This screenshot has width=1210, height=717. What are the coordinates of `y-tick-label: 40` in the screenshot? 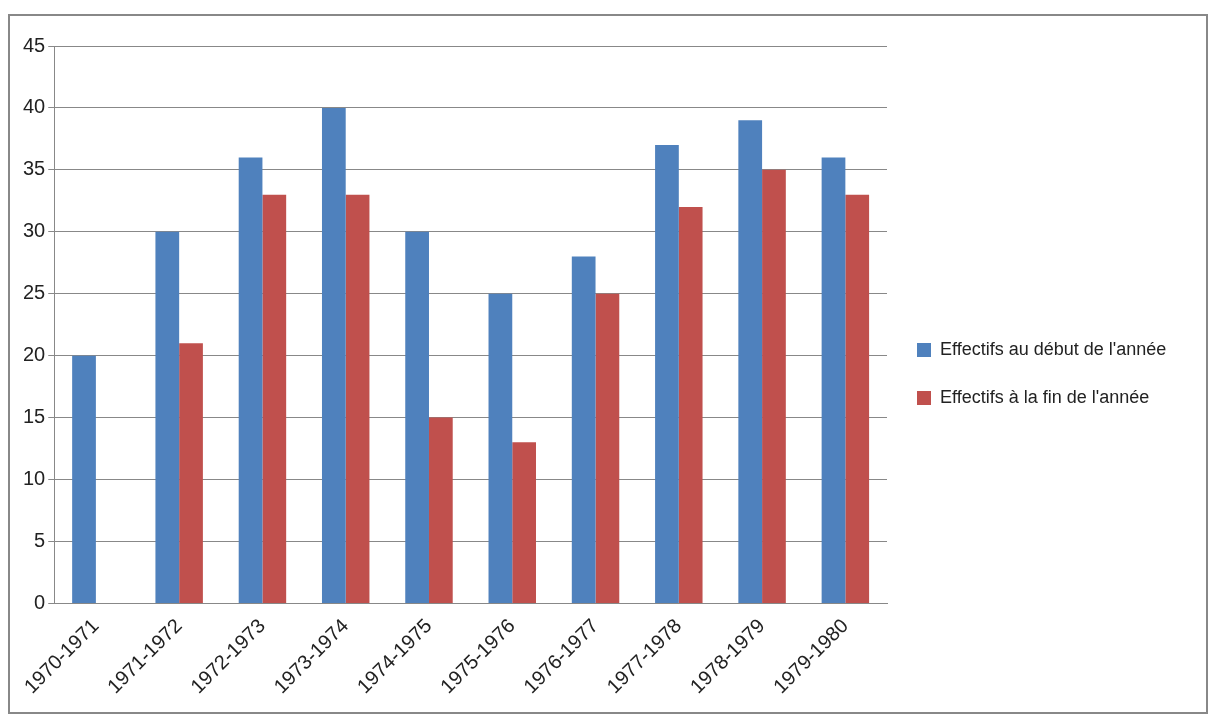 It's located at (34, 106).